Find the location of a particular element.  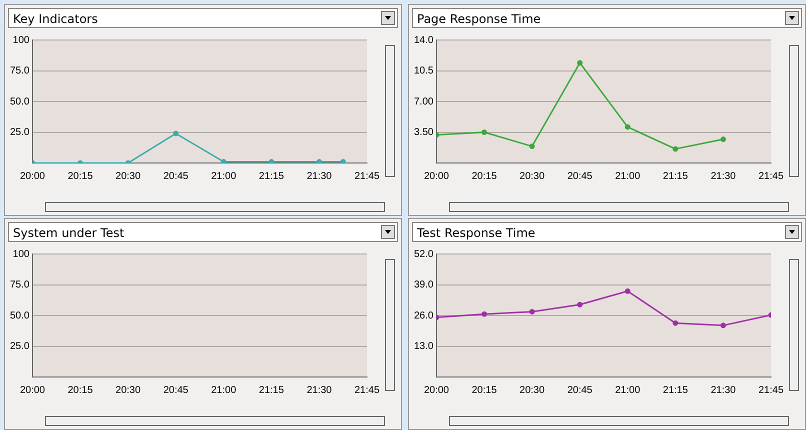

chart-title: Page Response Time is located at coordinates (479, 19).